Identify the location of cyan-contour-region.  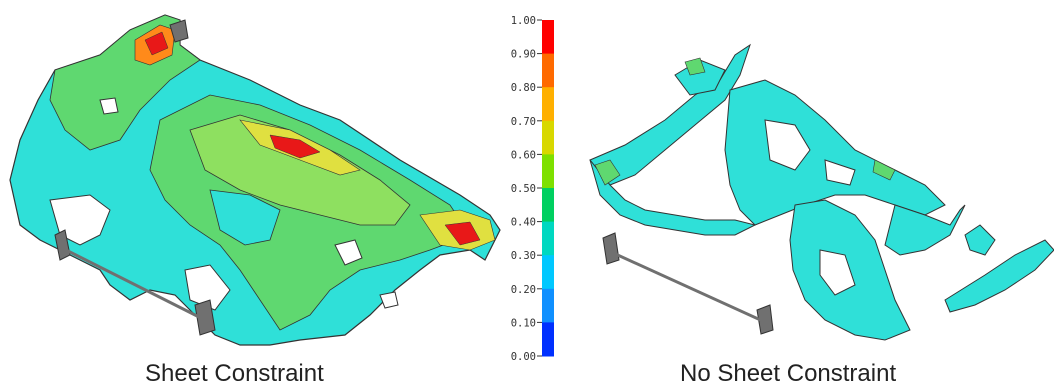
(245, 217).